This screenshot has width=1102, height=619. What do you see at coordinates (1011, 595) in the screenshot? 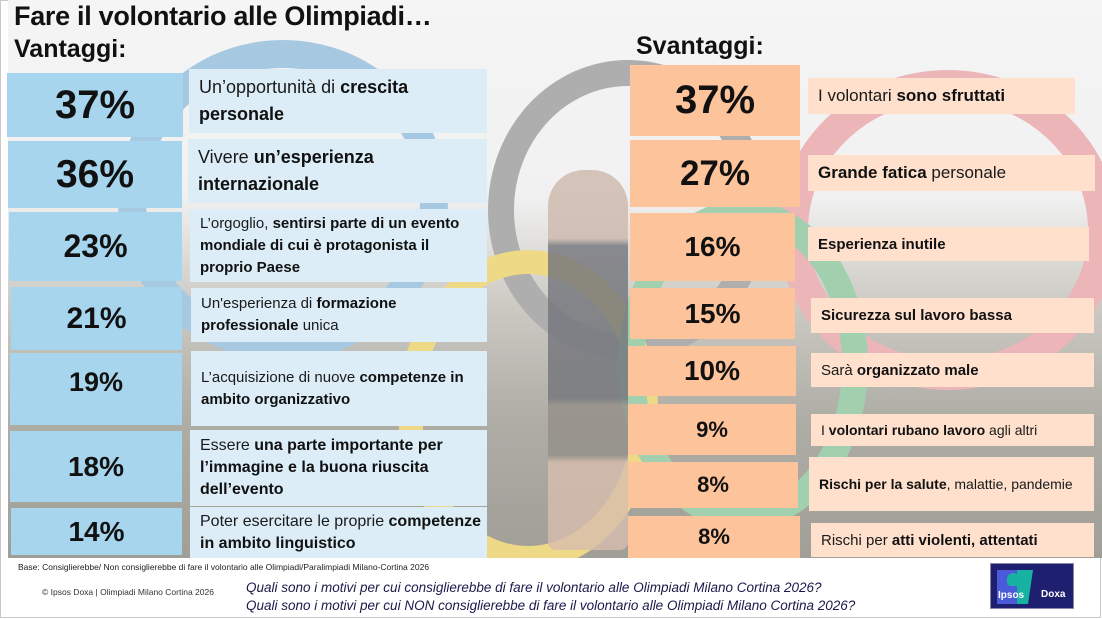
I see `logo-ipsos-text: Ipsos` at bounding box center [1011, 595].